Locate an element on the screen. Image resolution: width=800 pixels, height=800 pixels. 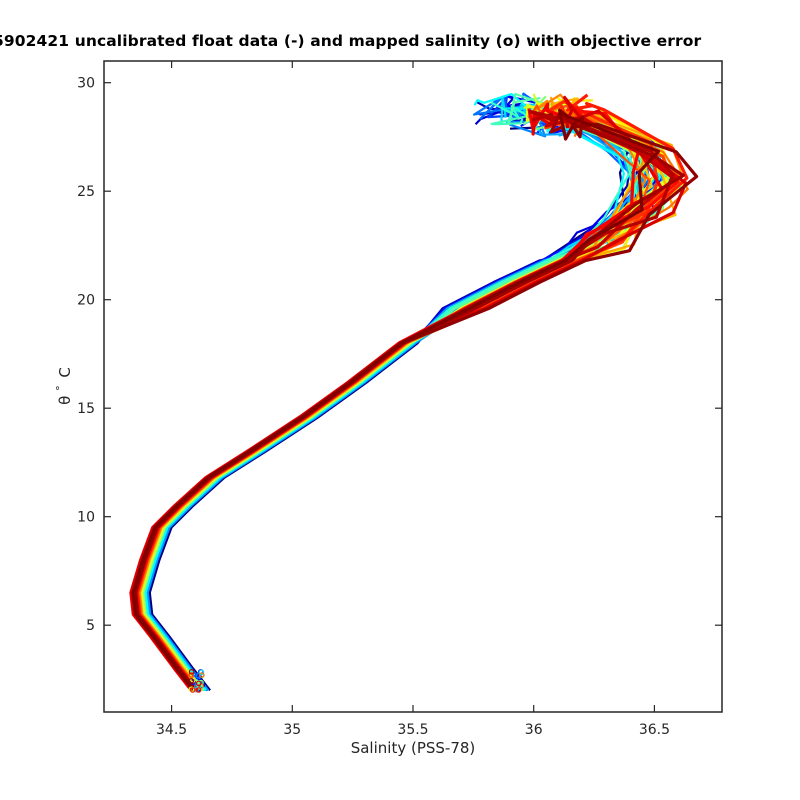
y-axis-label-degree: ° is located at coordinates (60, 388).